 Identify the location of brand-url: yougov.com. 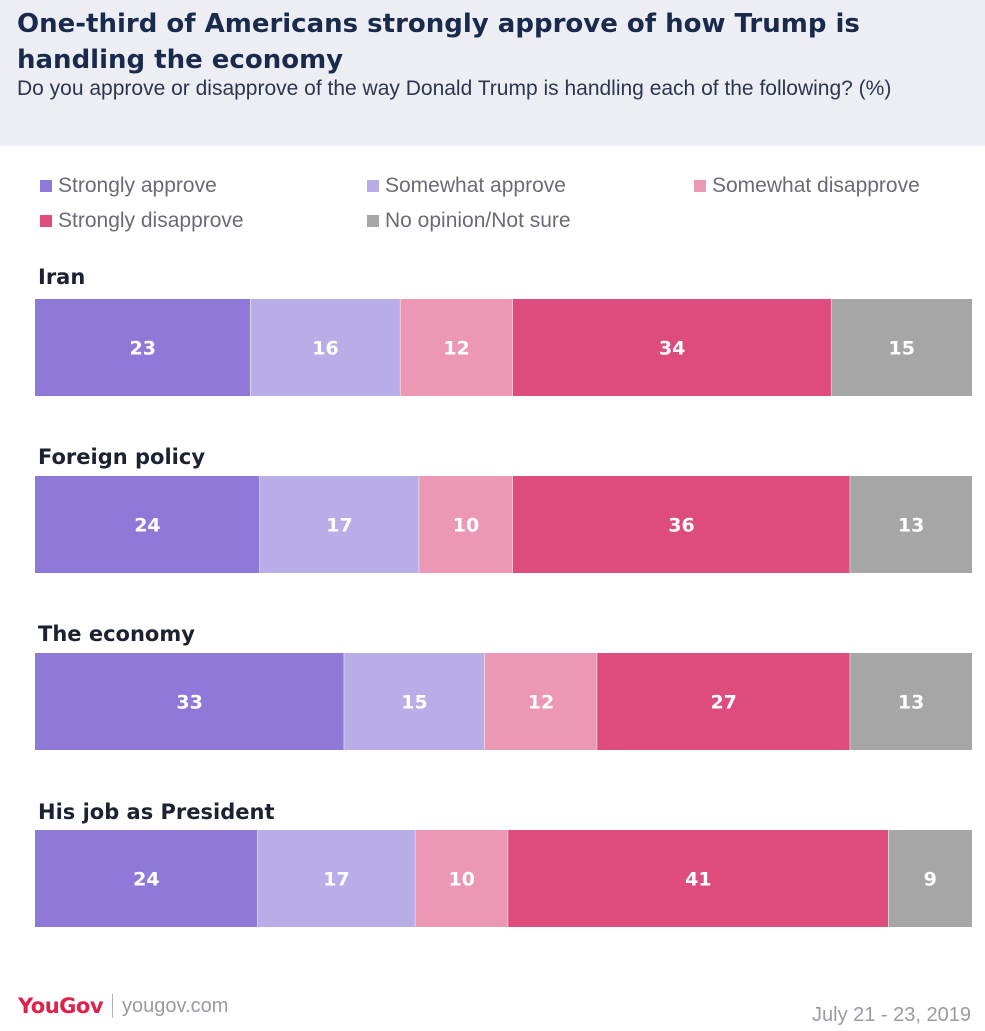
(175, 1005).